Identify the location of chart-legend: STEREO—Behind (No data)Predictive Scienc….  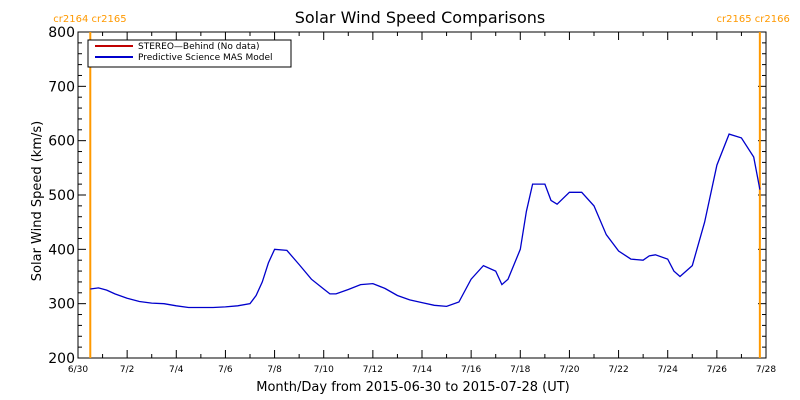
(189, 53).